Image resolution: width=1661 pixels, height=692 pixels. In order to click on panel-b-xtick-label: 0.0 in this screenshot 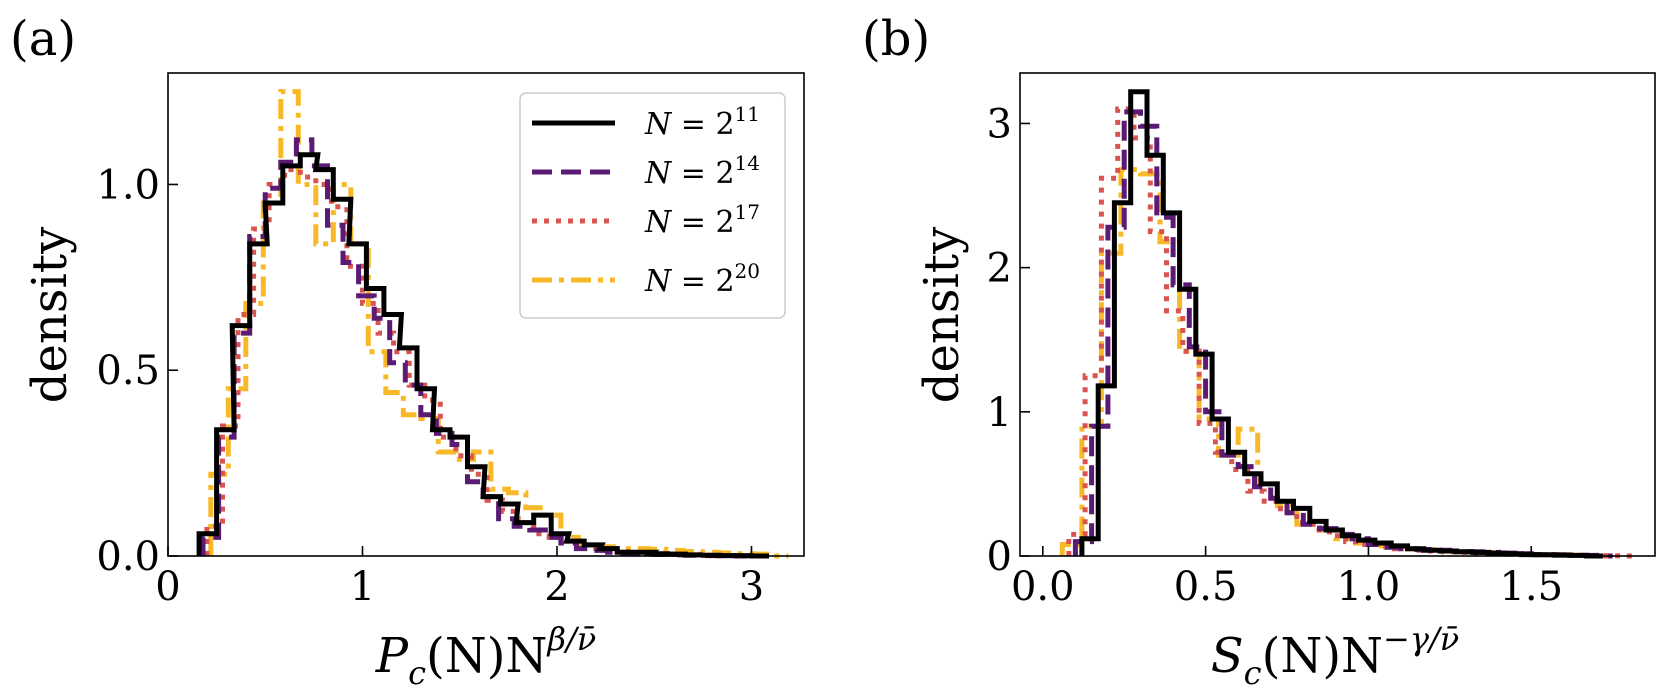, I will do `click(1043, 587)`.